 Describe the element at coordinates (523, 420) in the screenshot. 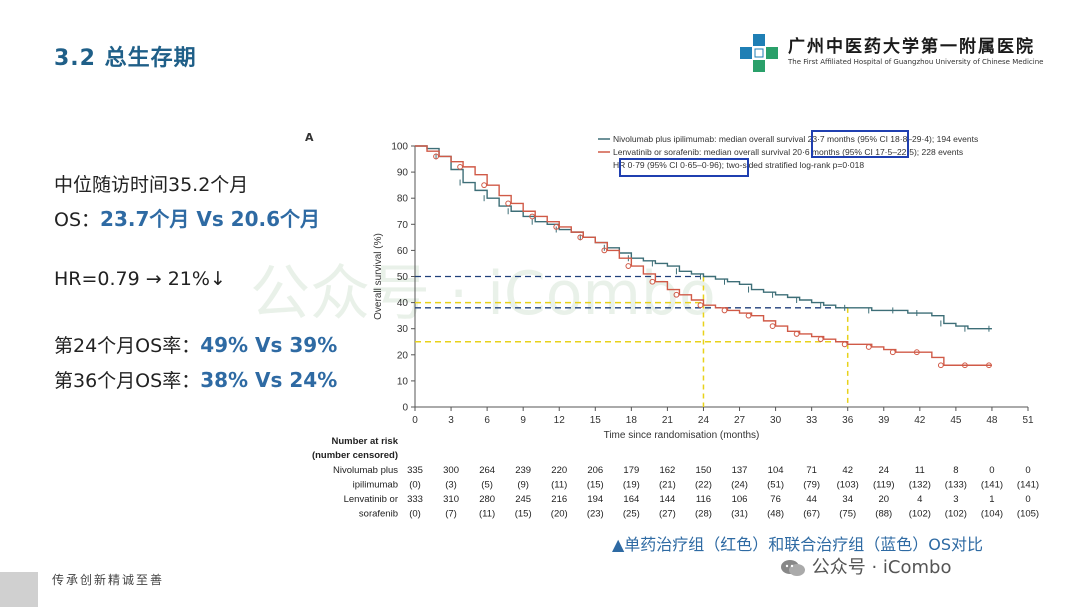

I see `x-tick-label: 9` at that location.